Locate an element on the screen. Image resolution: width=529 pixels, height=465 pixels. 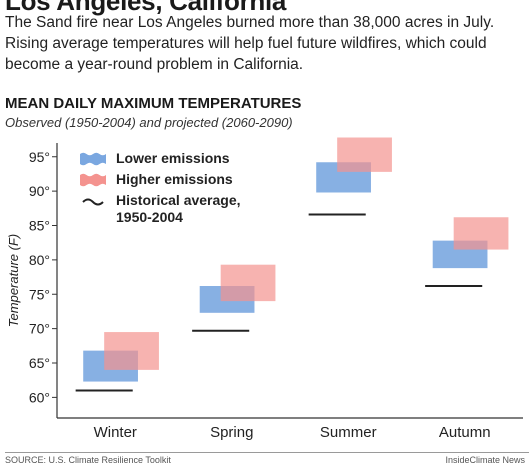
headline: Los Angeles, California is located at coordinates (146, 8).